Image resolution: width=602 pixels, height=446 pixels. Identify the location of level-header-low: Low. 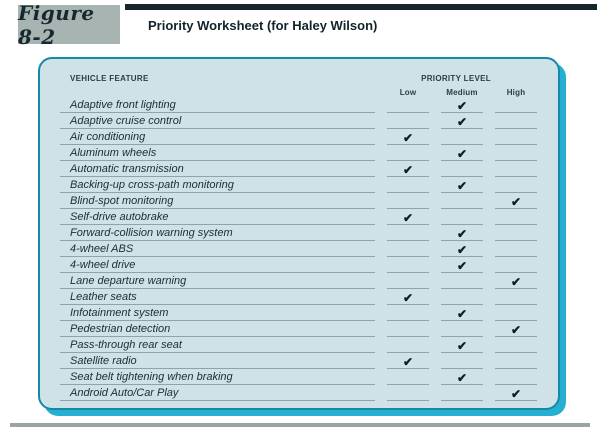
(408, 92).